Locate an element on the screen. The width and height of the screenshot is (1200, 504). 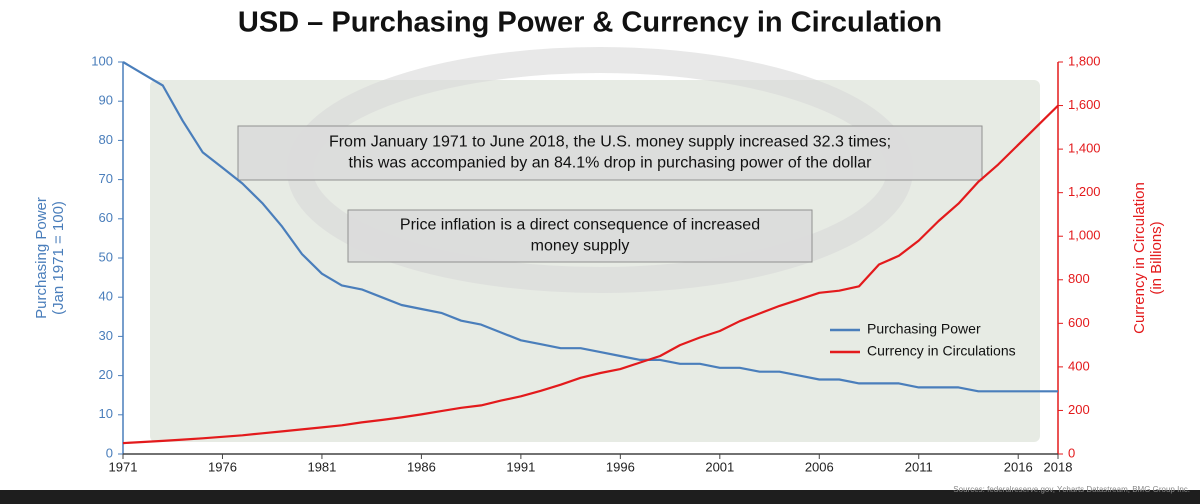
y-tick-label: 100 is located at coordinates (102, 60).